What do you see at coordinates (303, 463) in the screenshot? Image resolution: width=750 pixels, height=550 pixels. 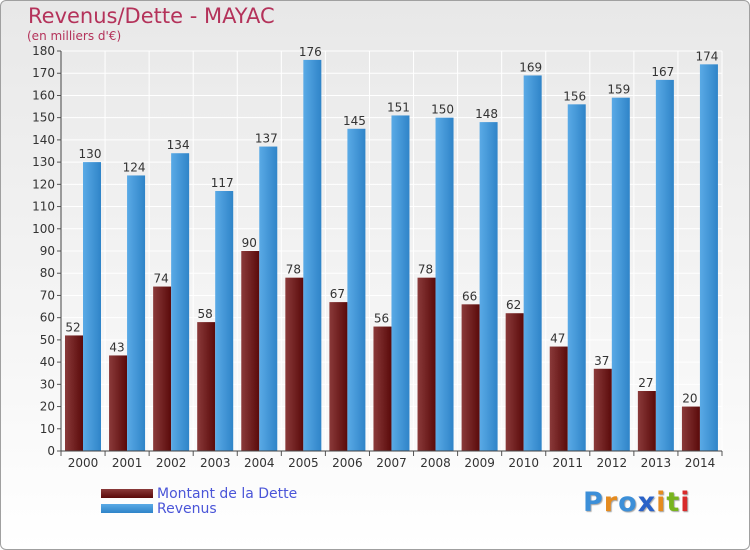 I see `x-tick-label-2005: 2005` at bounding box center [303, 463].